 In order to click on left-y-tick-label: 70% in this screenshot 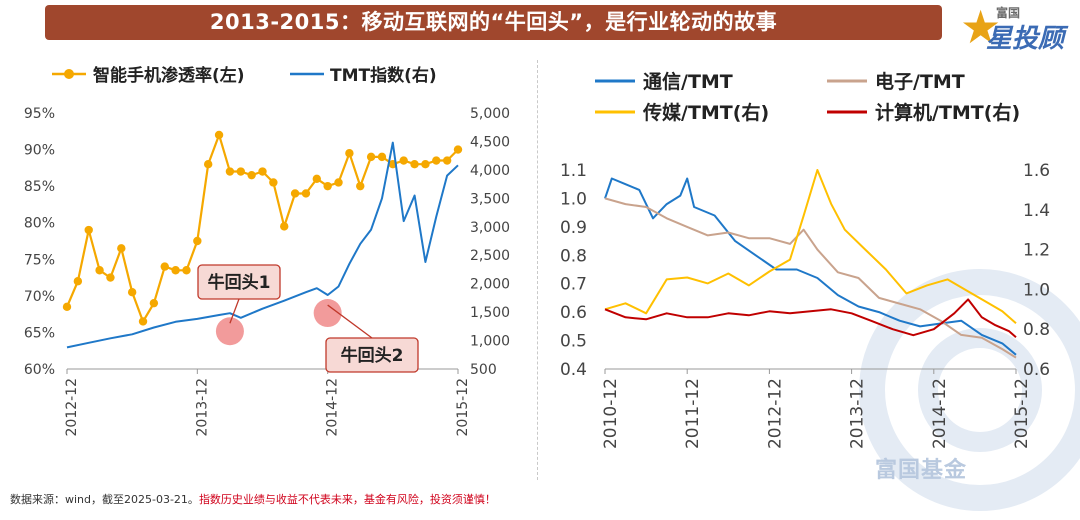, I will do `click(39, 297)`.